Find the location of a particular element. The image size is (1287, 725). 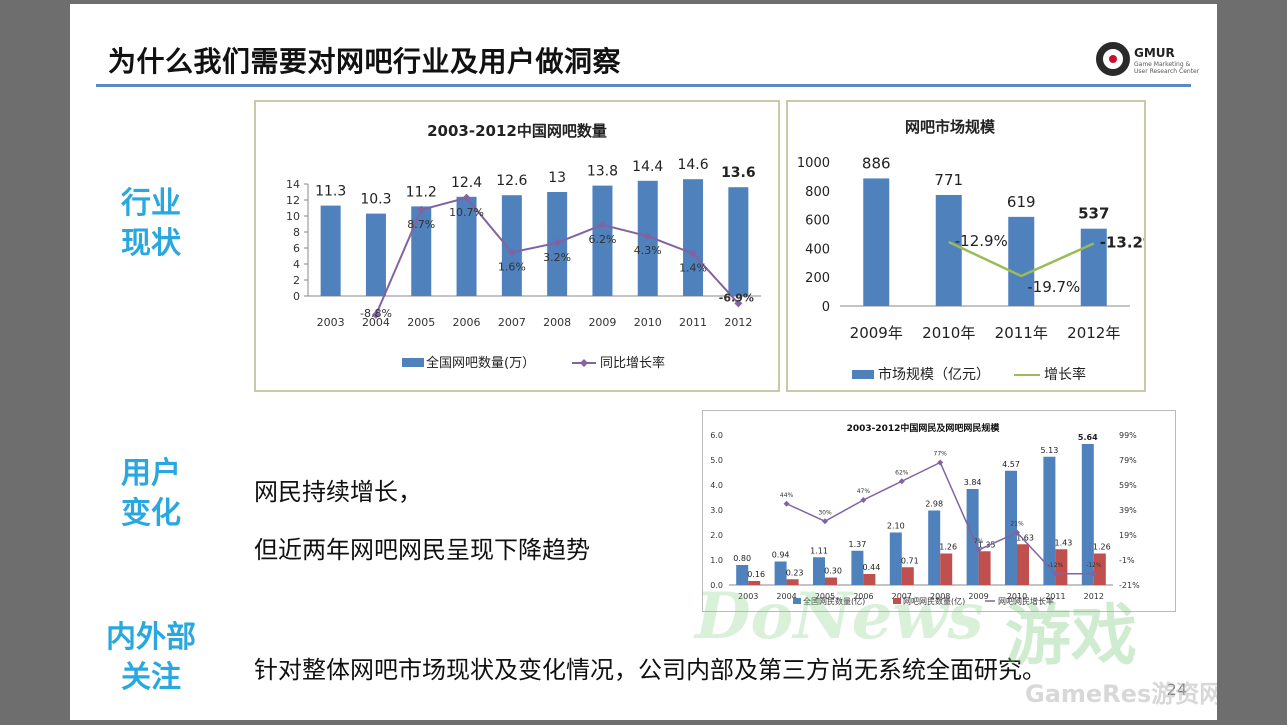

y2-tick-label: 79% is located at coordinates (1128, 460).